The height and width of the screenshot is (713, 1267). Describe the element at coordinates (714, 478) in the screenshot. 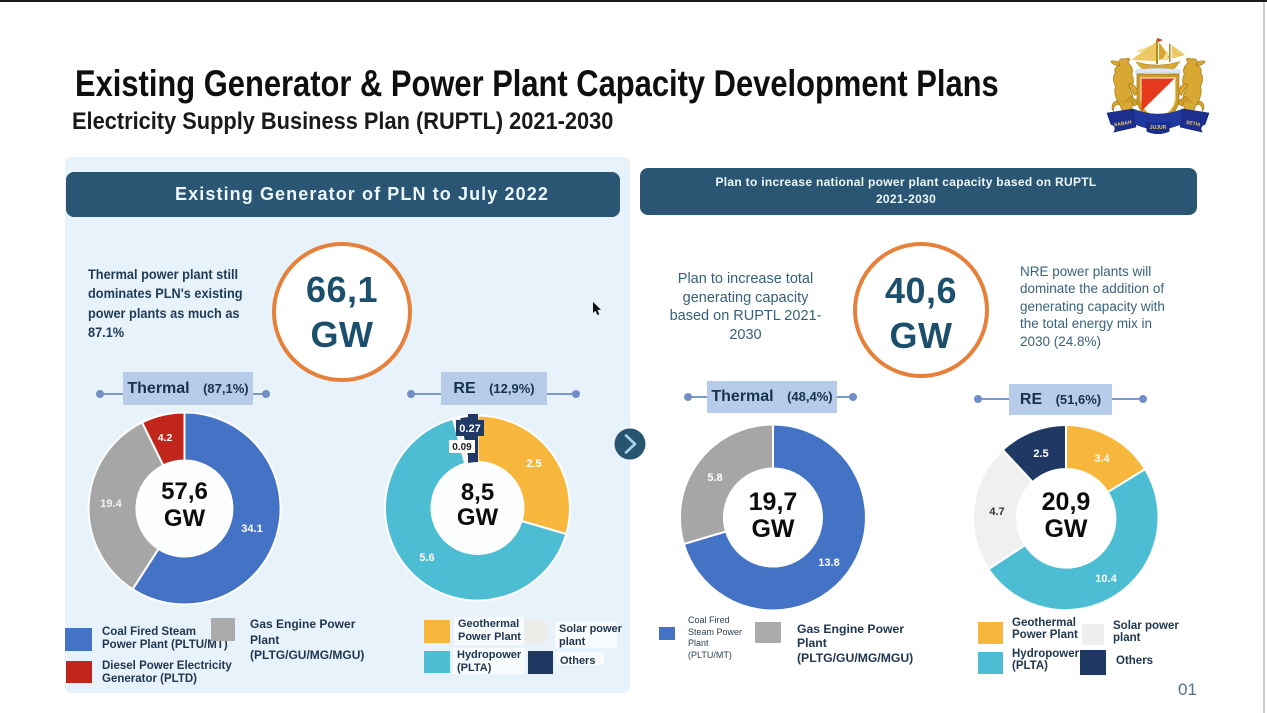

I see `svg-text: 5.8` at that location.